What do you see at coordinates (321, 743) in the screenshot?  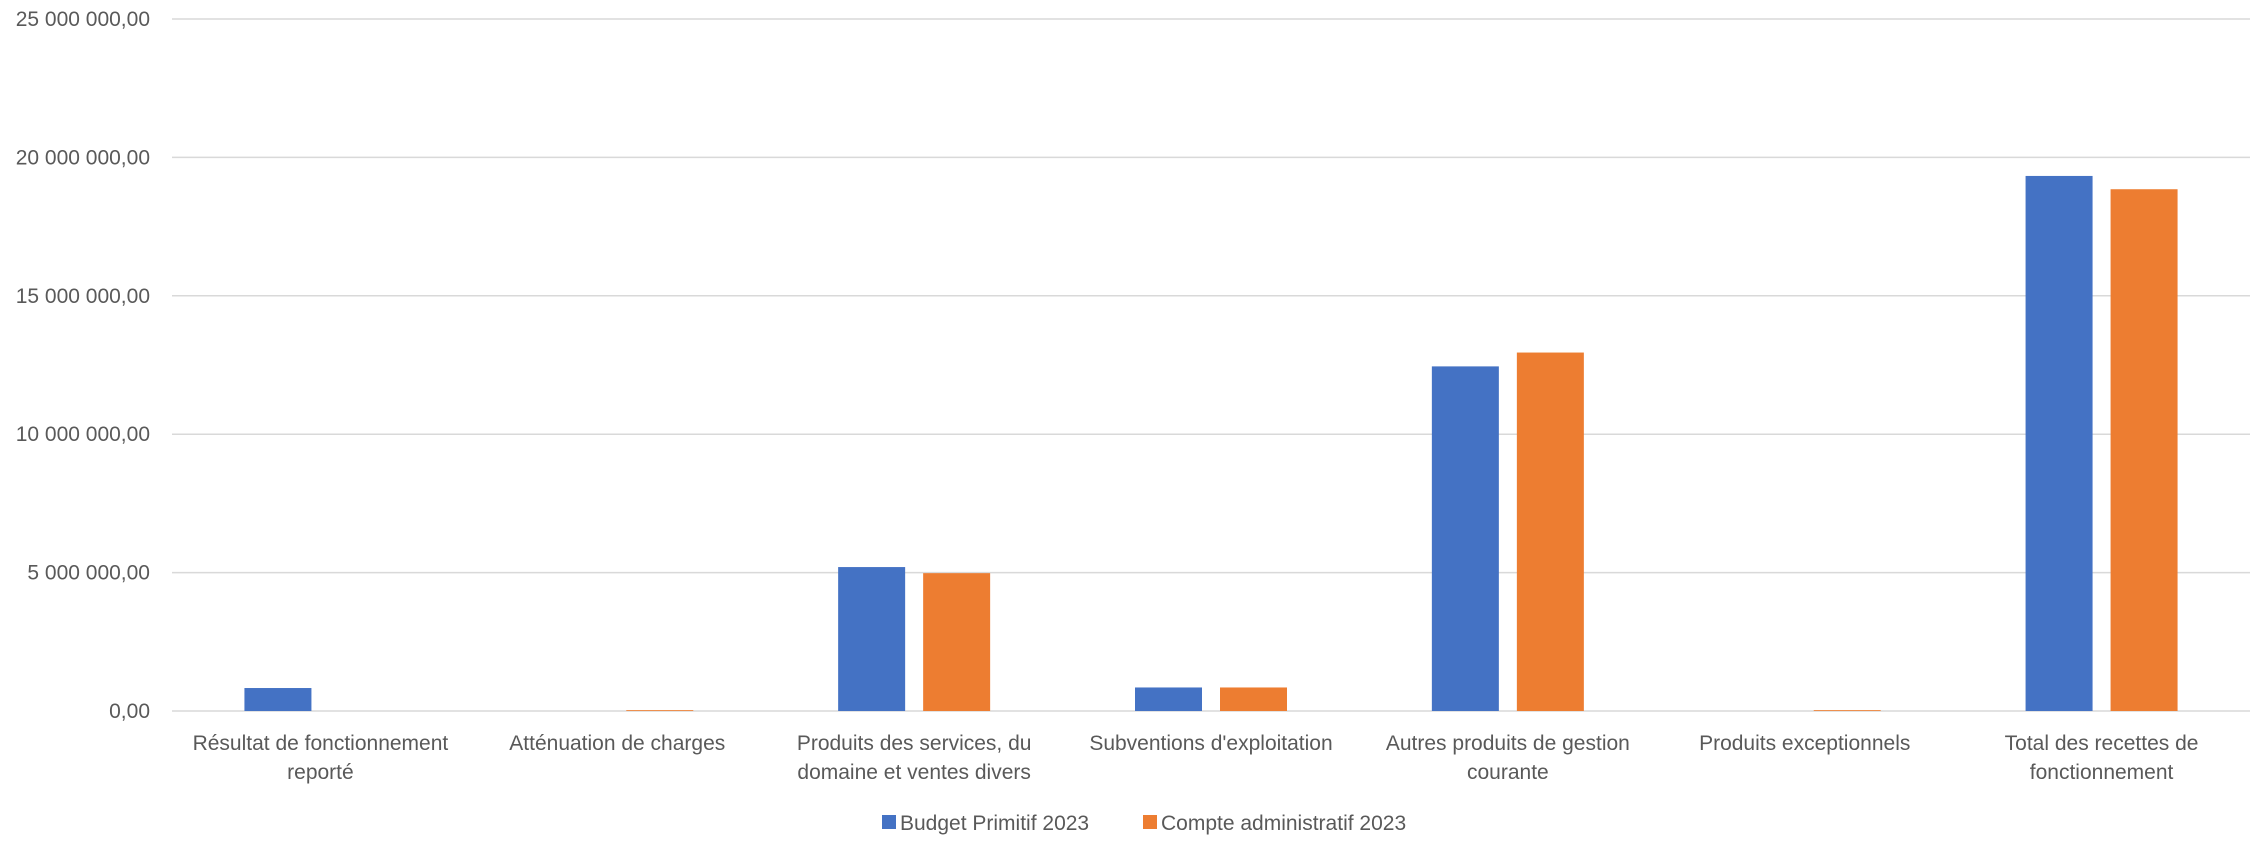 I see `x-category-label: Résultat de fonctionnement` at bounding box center [321, 743].